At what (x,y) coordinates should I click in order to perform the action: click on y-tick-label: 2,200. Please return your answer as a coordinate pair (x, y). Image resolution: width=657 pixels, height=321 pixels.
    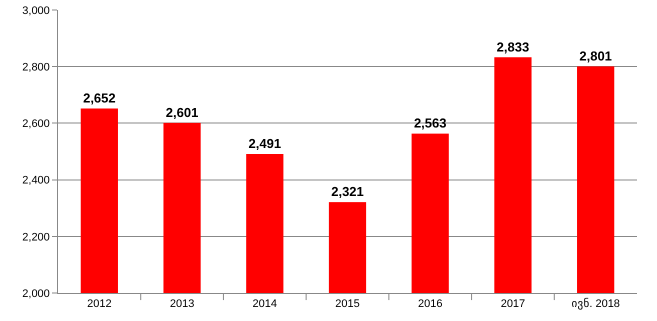
    Looking at the image, I should click on (36, 237).